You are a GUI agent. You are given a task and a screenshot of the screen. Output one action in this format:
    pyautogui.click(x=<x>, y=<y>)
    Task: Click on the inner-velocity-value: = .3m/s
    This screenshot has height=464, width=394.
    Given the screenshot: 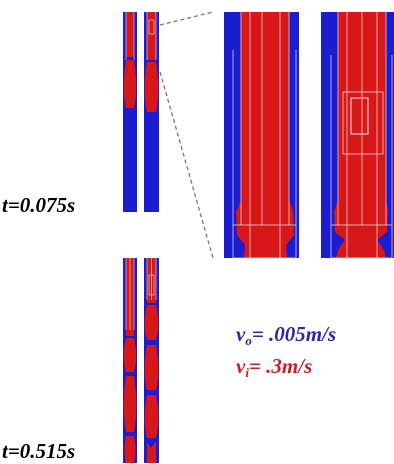 What is the action you would take?
    pyautogui.click(x=280, y=366)
    